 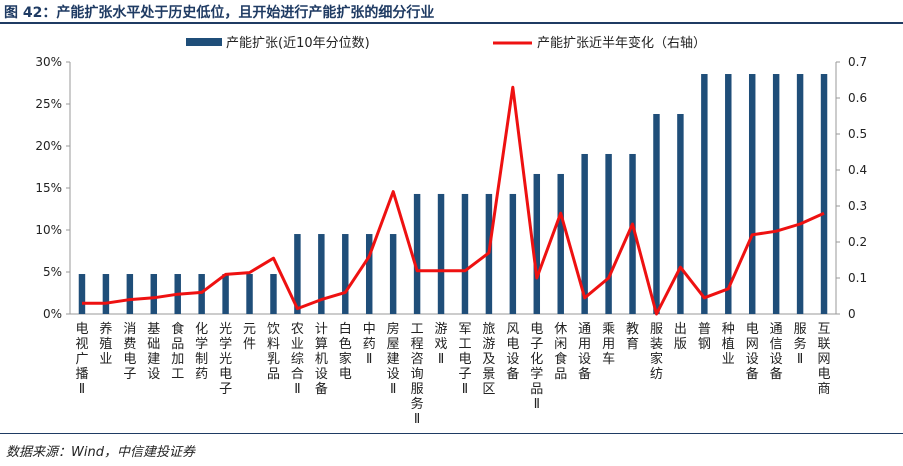 What do you see at coordinates (488, 359) in the screenshot?
I see `x-tick-label: 旅游及景区` at bounding box center [488, 359].